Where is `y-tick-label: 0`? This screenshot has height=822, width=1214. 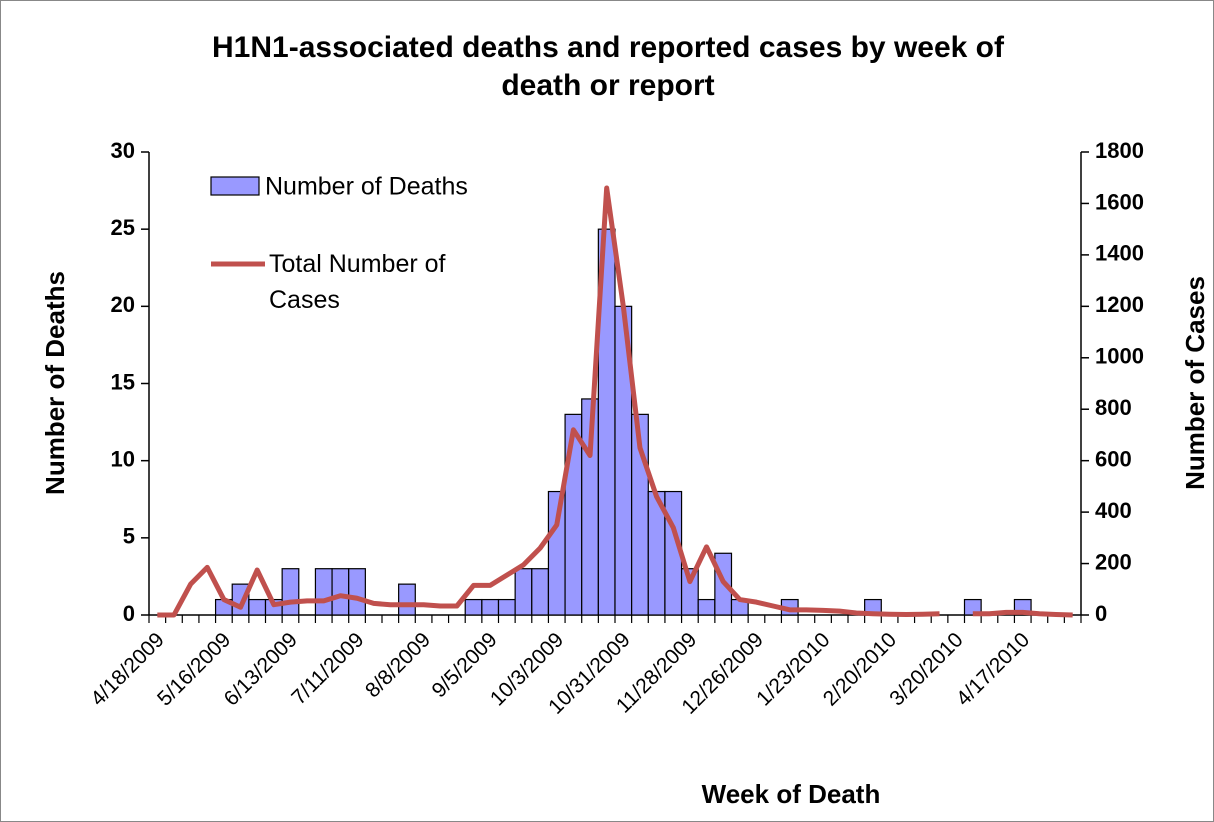
y-tick-label: 0 is located at coordinates (129, 613).